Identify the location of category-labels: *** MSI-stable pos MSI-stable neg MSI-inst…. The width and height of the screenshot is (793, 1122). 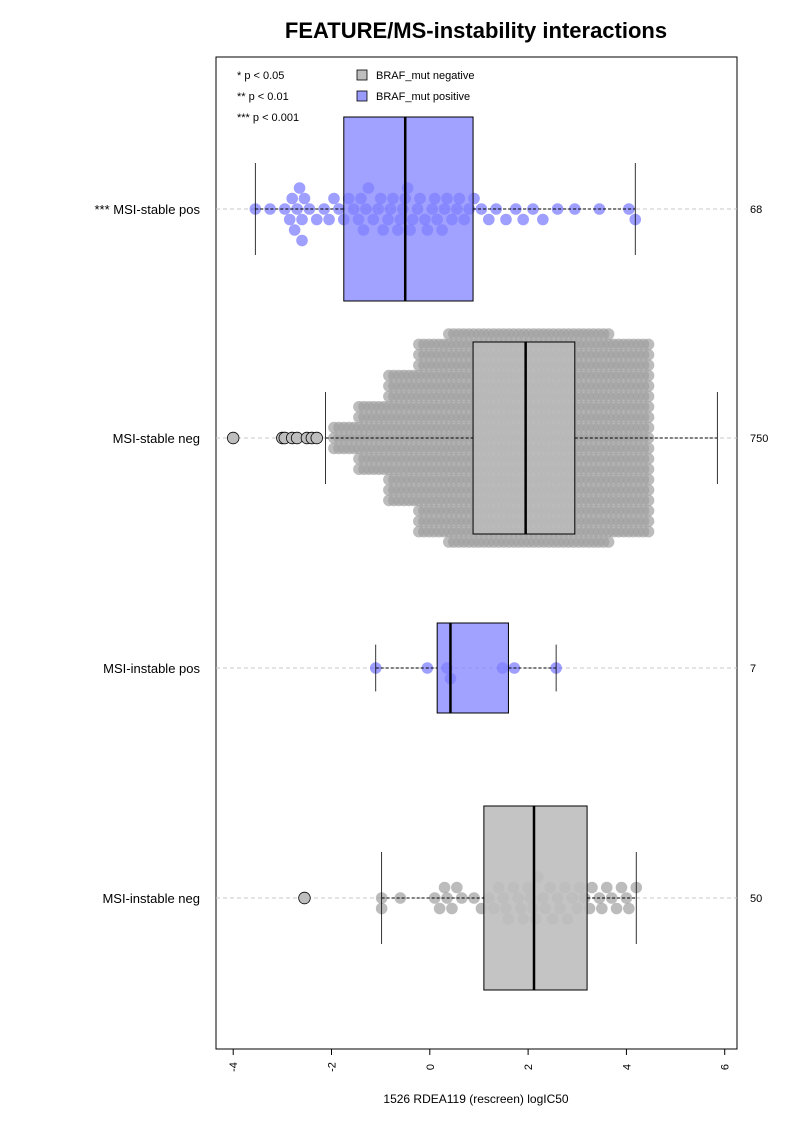
(148, 554).